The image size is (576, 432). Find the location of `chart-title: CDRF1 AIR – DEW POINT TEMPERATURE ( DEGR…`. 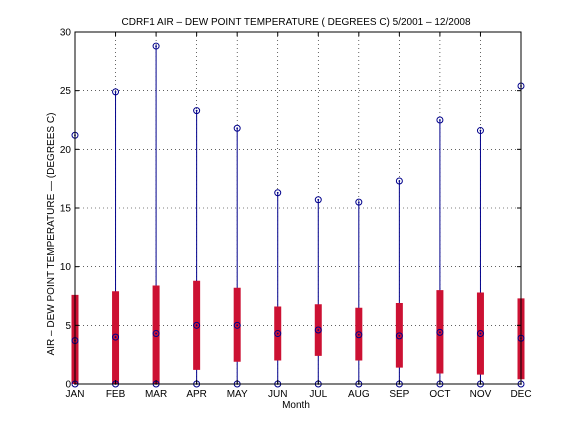

chart-title: CDRF1 AIR – DEW POINT TEMPERATURE ( DEGR… is located at coordinates (296, 22).